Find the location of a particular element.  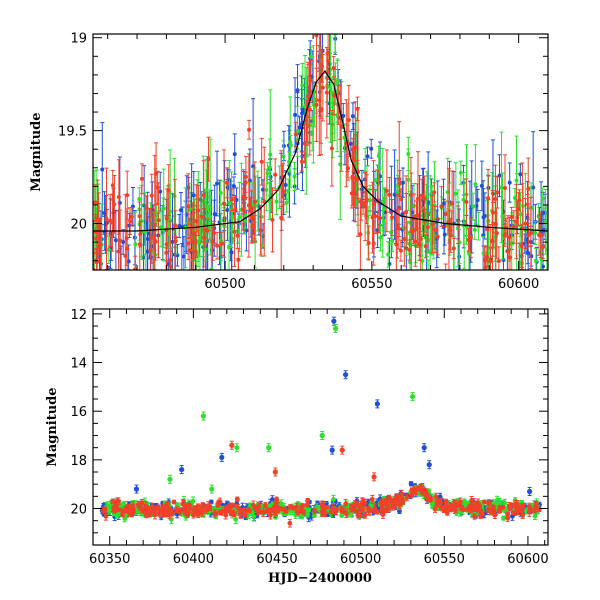

x-tick-label: 60550 is located at coordinates (371, 284).